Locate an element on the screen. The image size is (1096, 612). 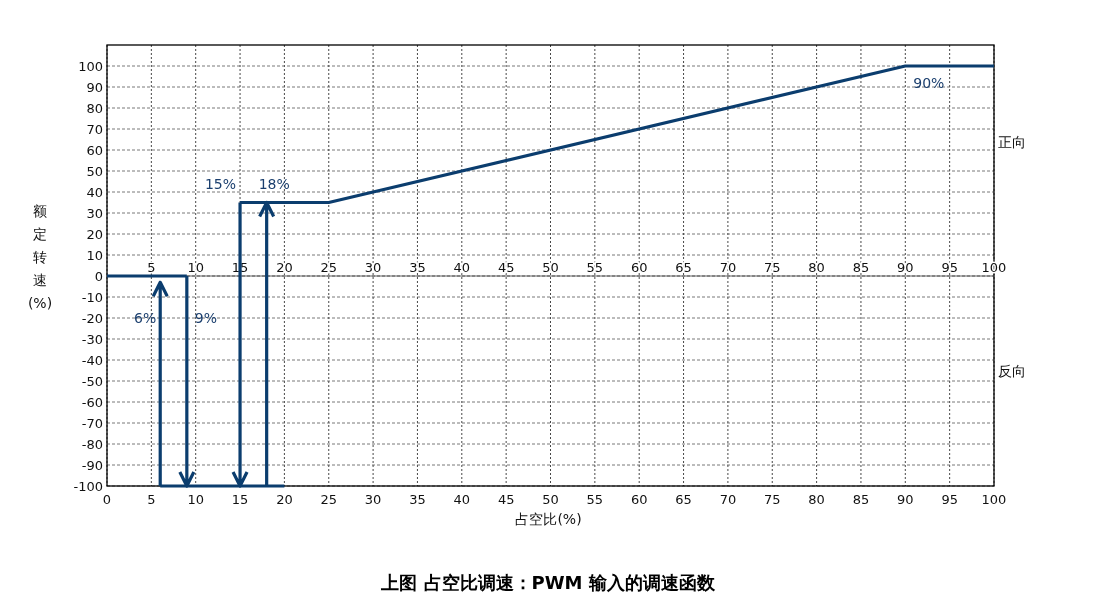
x-tick-label: 25 is located at coordinates (329, 499).